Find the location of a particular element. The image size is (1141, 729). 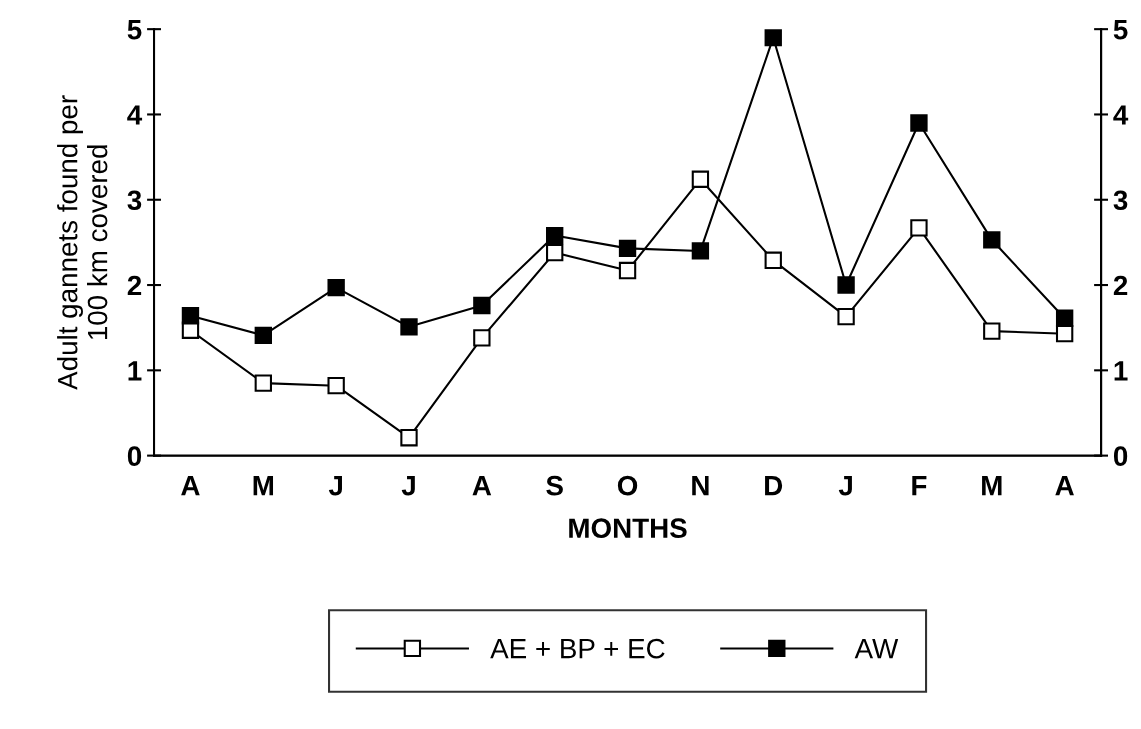

x-axis-title: MONTHS is located at coordinates (628, 528).